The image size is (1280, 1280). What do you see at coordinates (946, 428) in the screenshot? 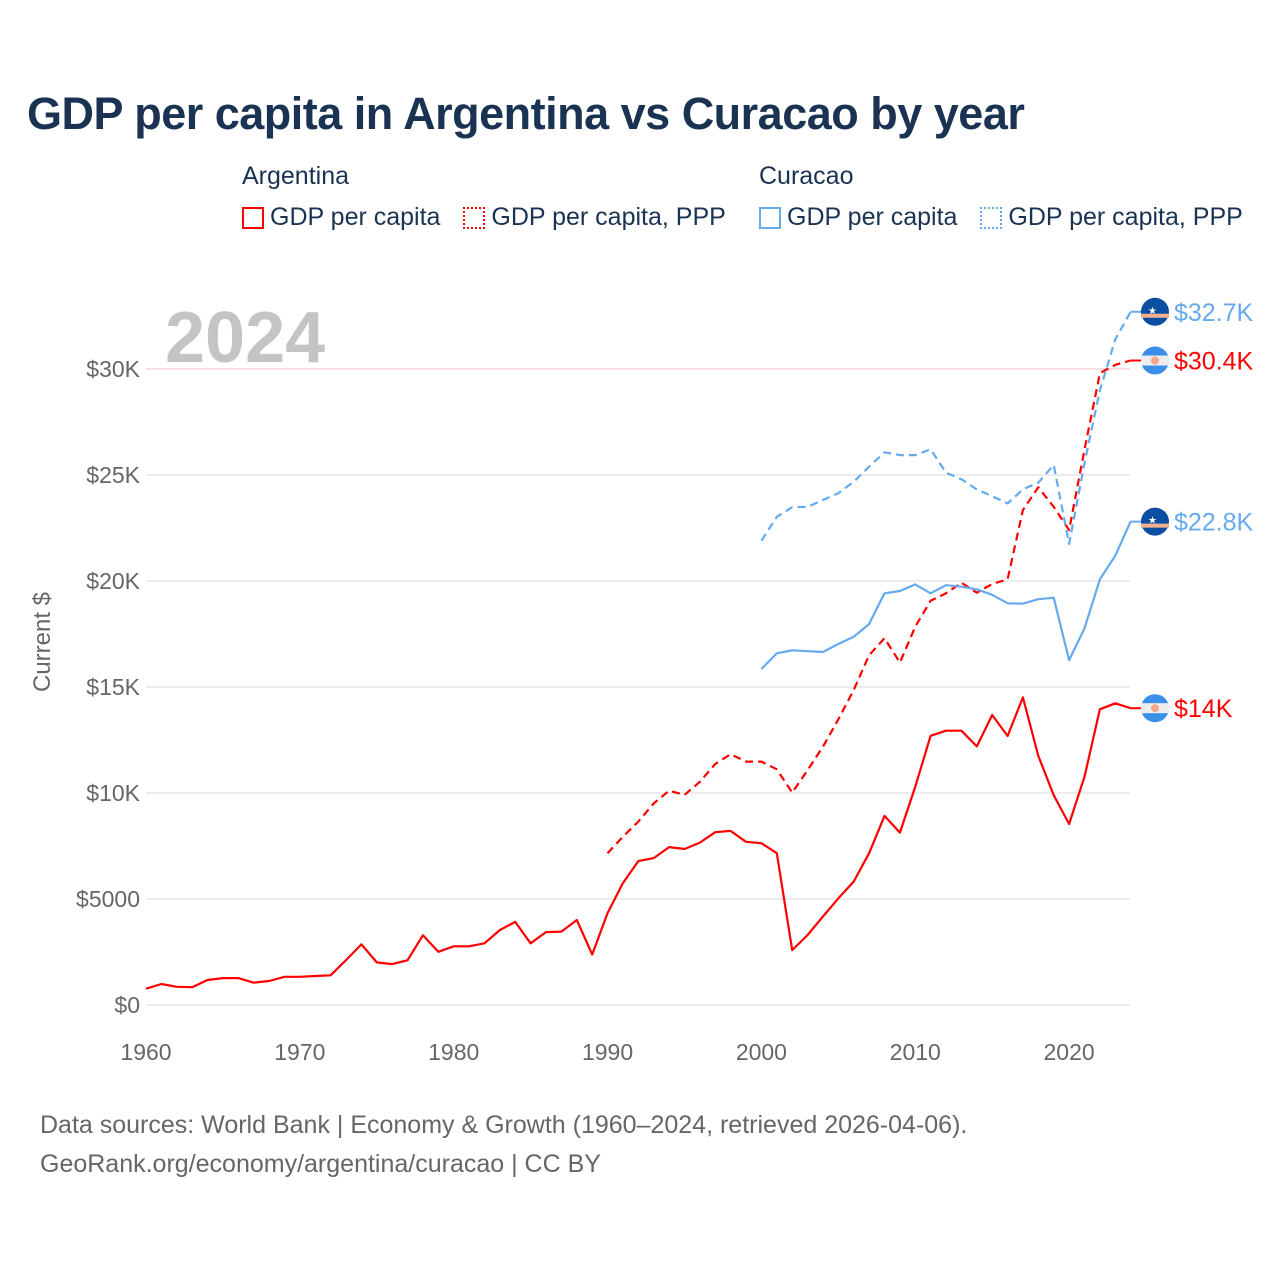
I see `series-line-curacao-gdp-per-capita-ppp` at bounding box center [946, 428].